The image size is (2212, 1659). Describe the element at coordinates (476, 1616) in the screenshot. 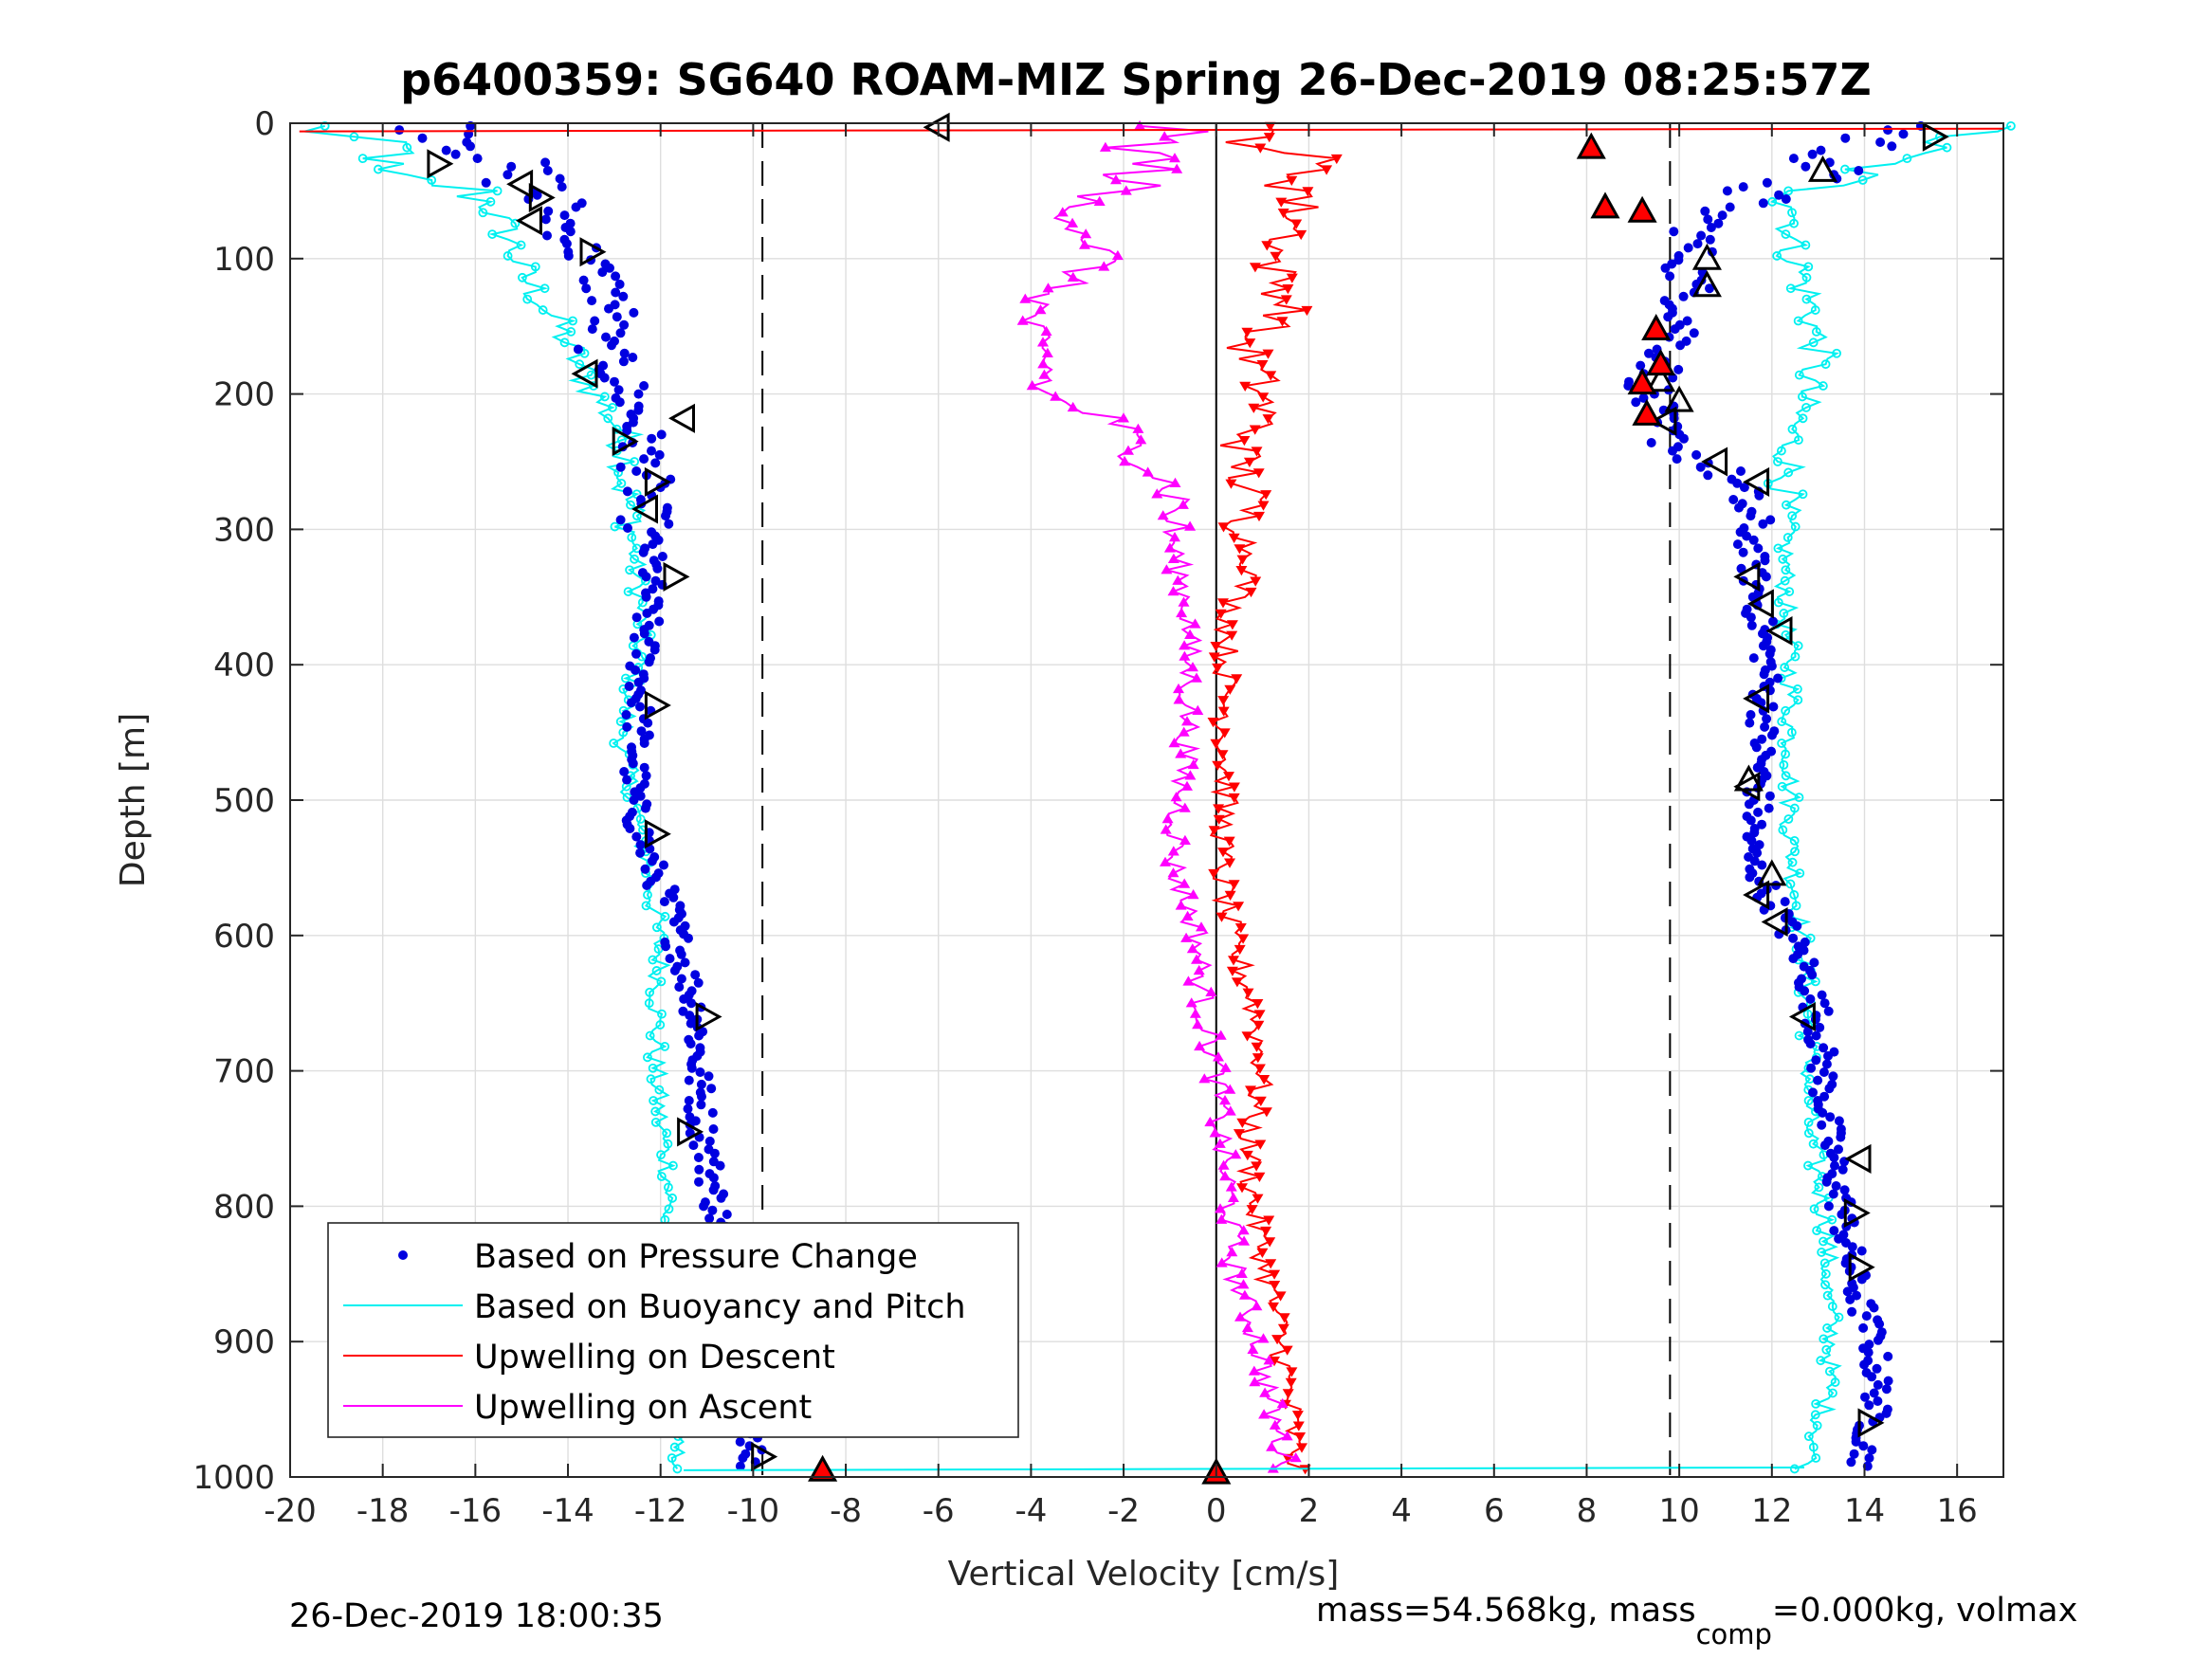

I see `footer-timestamp: 26-Dec-2019 18:00:35` at that location.